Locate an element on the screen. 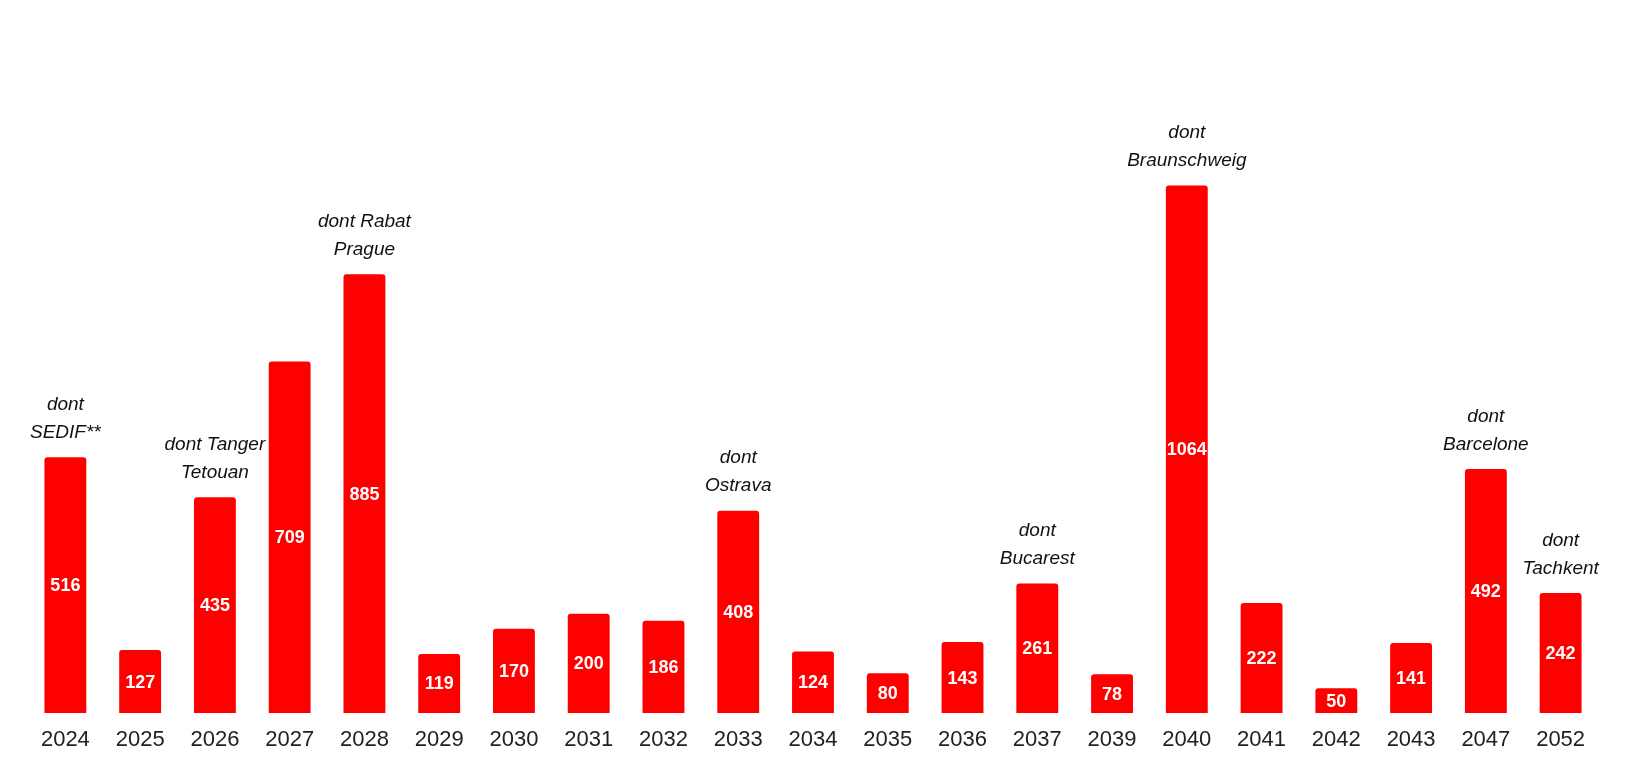 The height and width of the screenshot is (770, 1631). data-label: 119 is located at coordinates (439, 683).